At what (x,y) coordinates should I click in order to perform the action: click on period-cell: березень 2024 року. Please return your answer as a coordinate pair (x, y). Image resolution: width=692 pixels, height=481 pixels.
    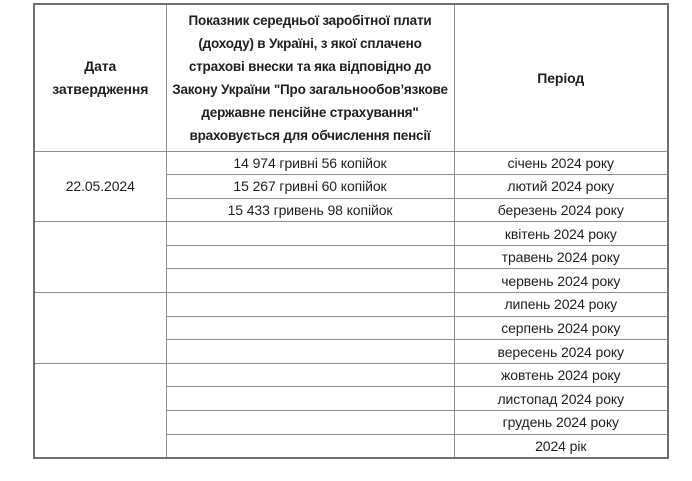
    Looking at the image, I should click on (561, 210).